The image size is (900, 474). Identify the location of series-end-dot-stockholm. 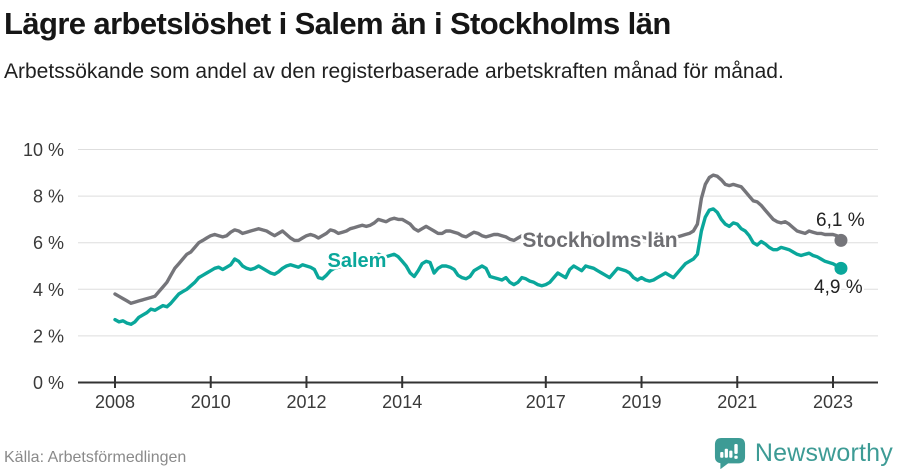
(841, 240).